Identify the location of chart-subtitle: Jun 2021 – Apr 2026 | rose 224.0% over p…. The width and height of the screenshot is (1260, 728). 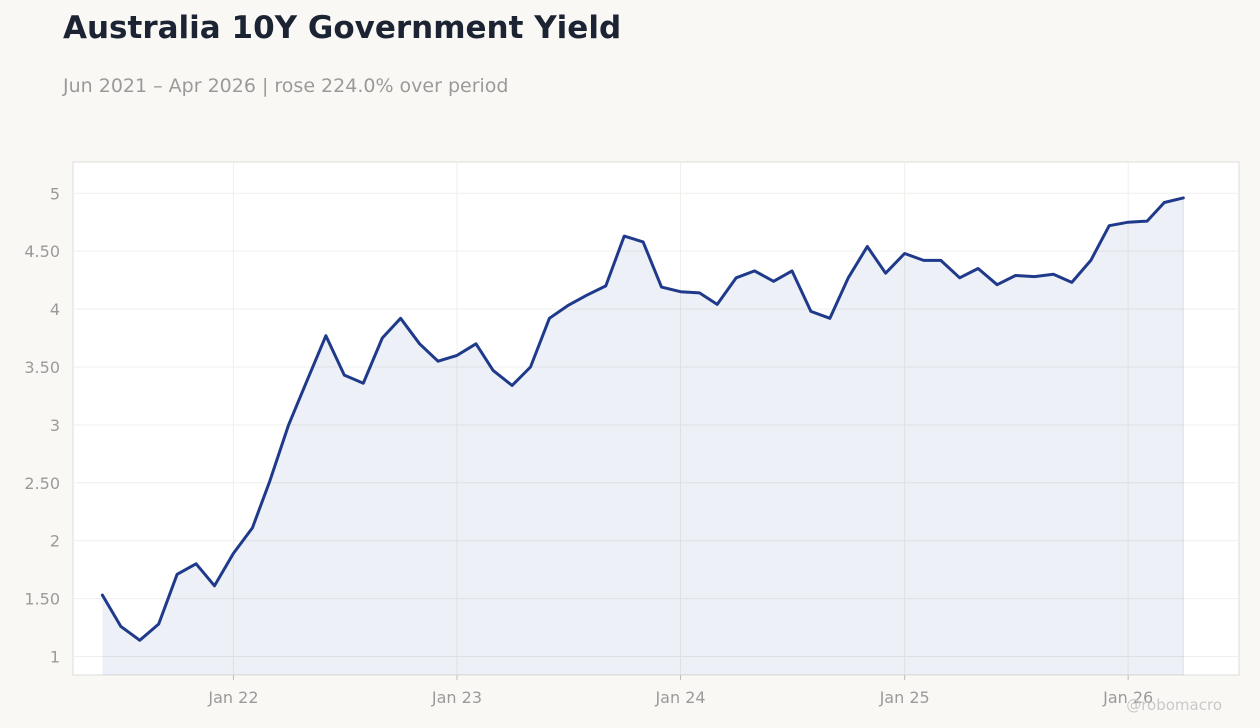
(286, 86).